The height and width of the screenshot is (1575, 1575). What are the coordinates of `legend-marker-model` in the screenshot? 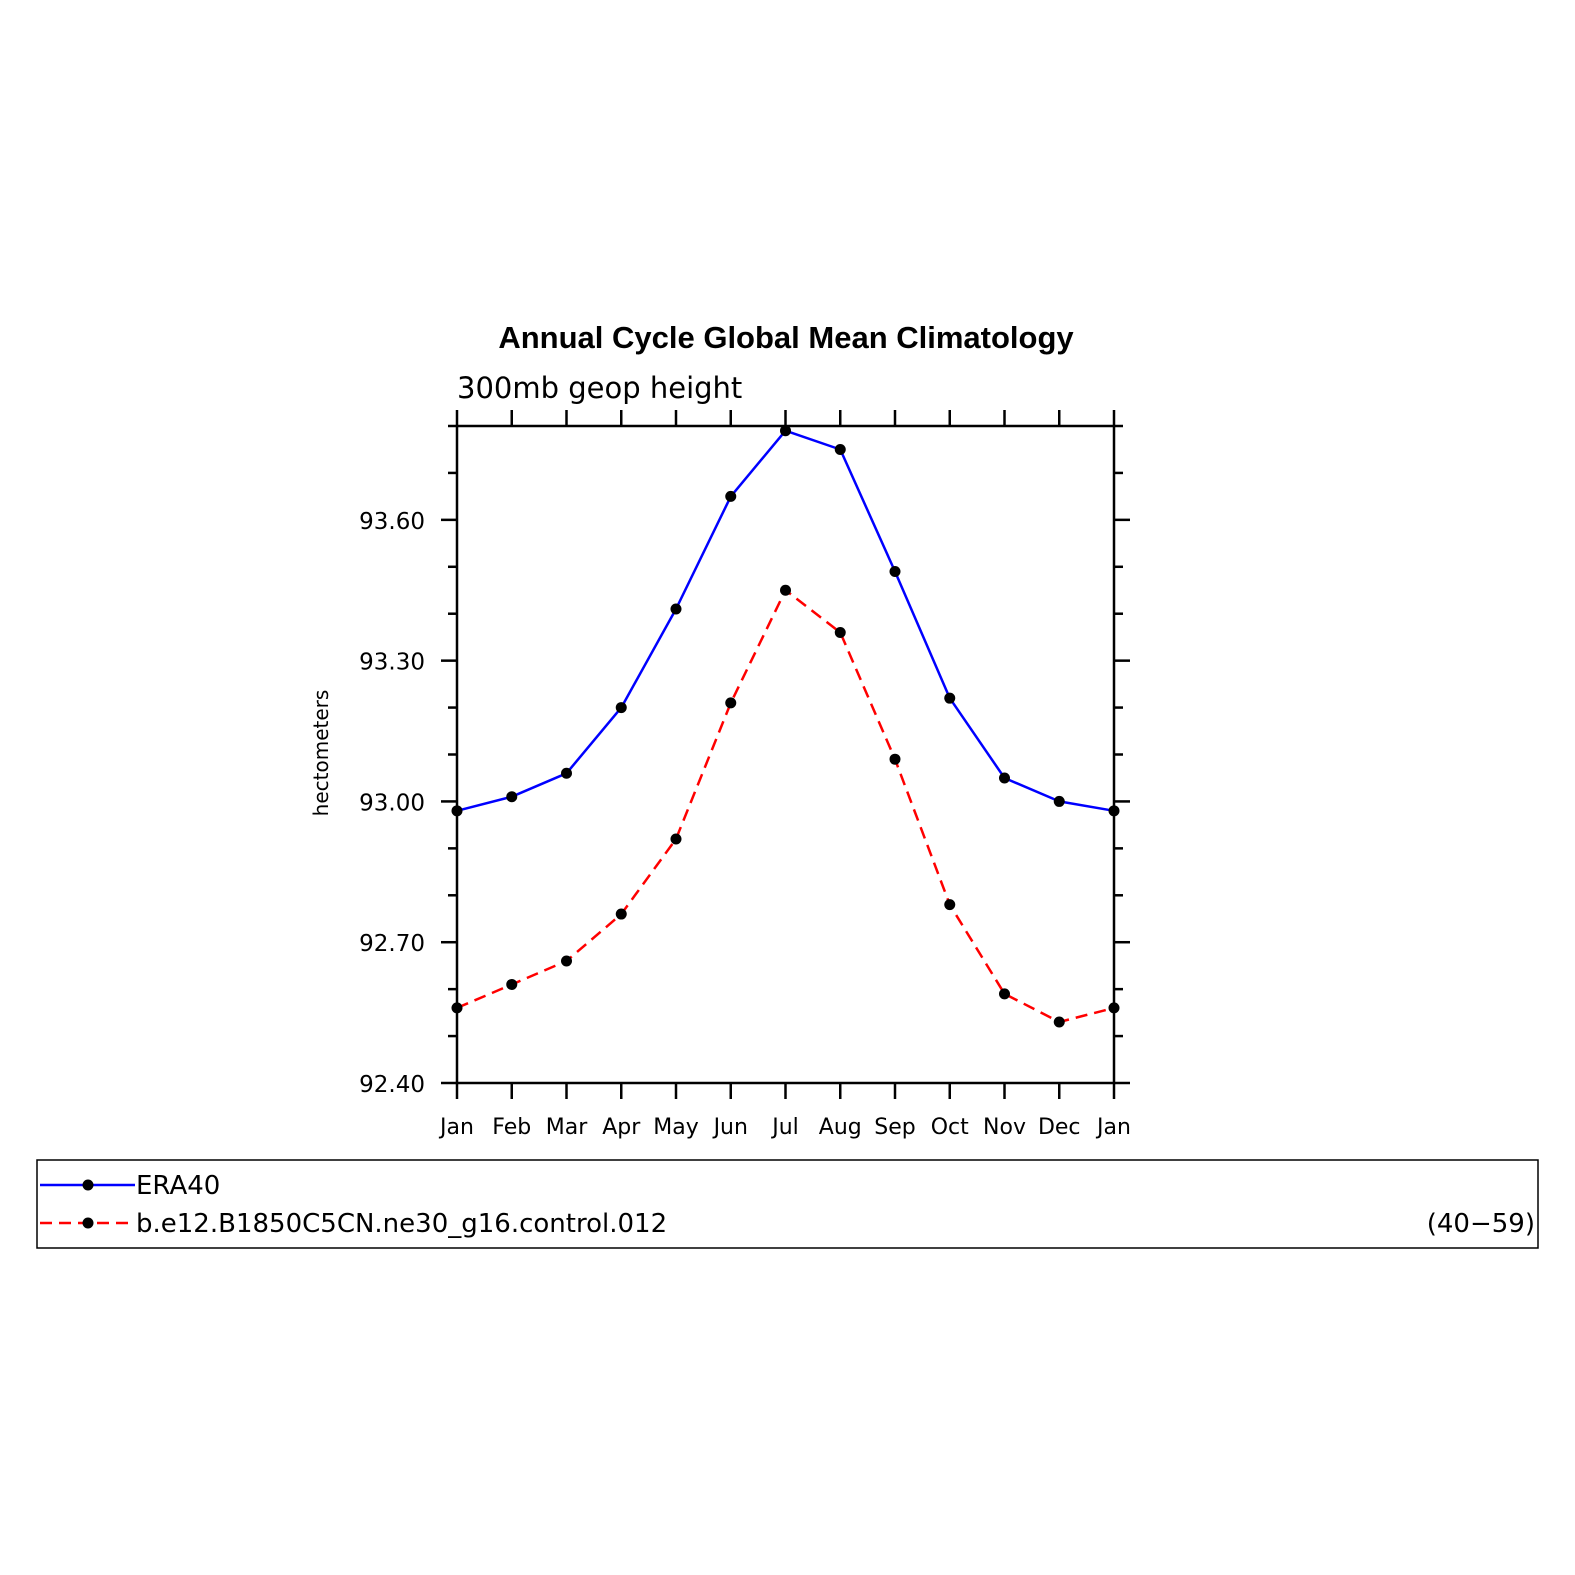 It's located at (88, 1223).